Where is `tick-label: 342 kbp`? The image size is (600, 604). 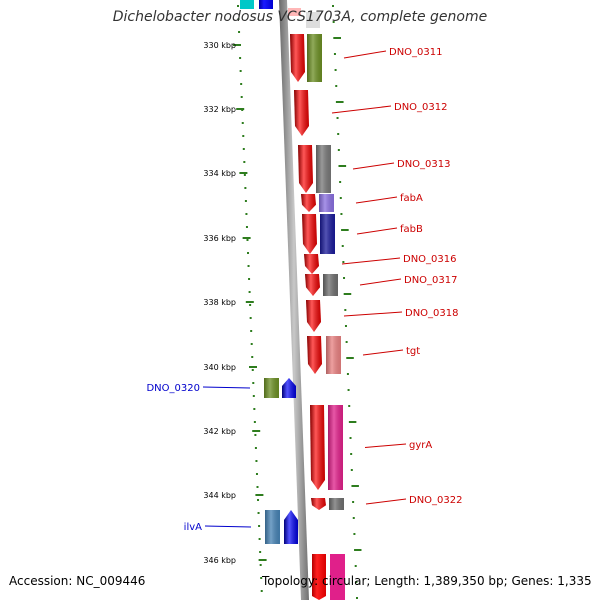
tick-label: 342 kbp is located at coordinates (219, 431).